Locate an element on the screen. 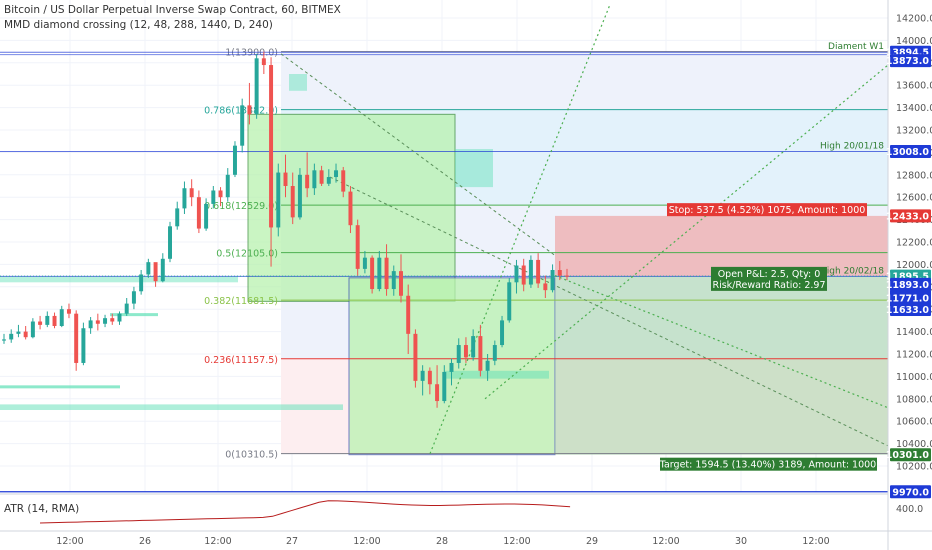  trend-line is located at coordinates (418, 154).